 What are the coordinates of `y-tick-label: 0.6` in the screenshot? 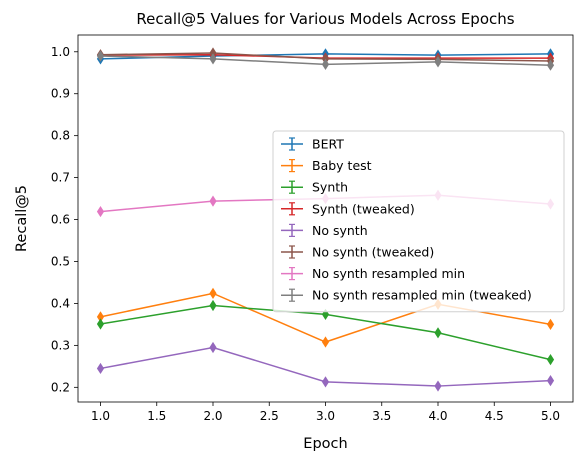 It's located at (60, 220).